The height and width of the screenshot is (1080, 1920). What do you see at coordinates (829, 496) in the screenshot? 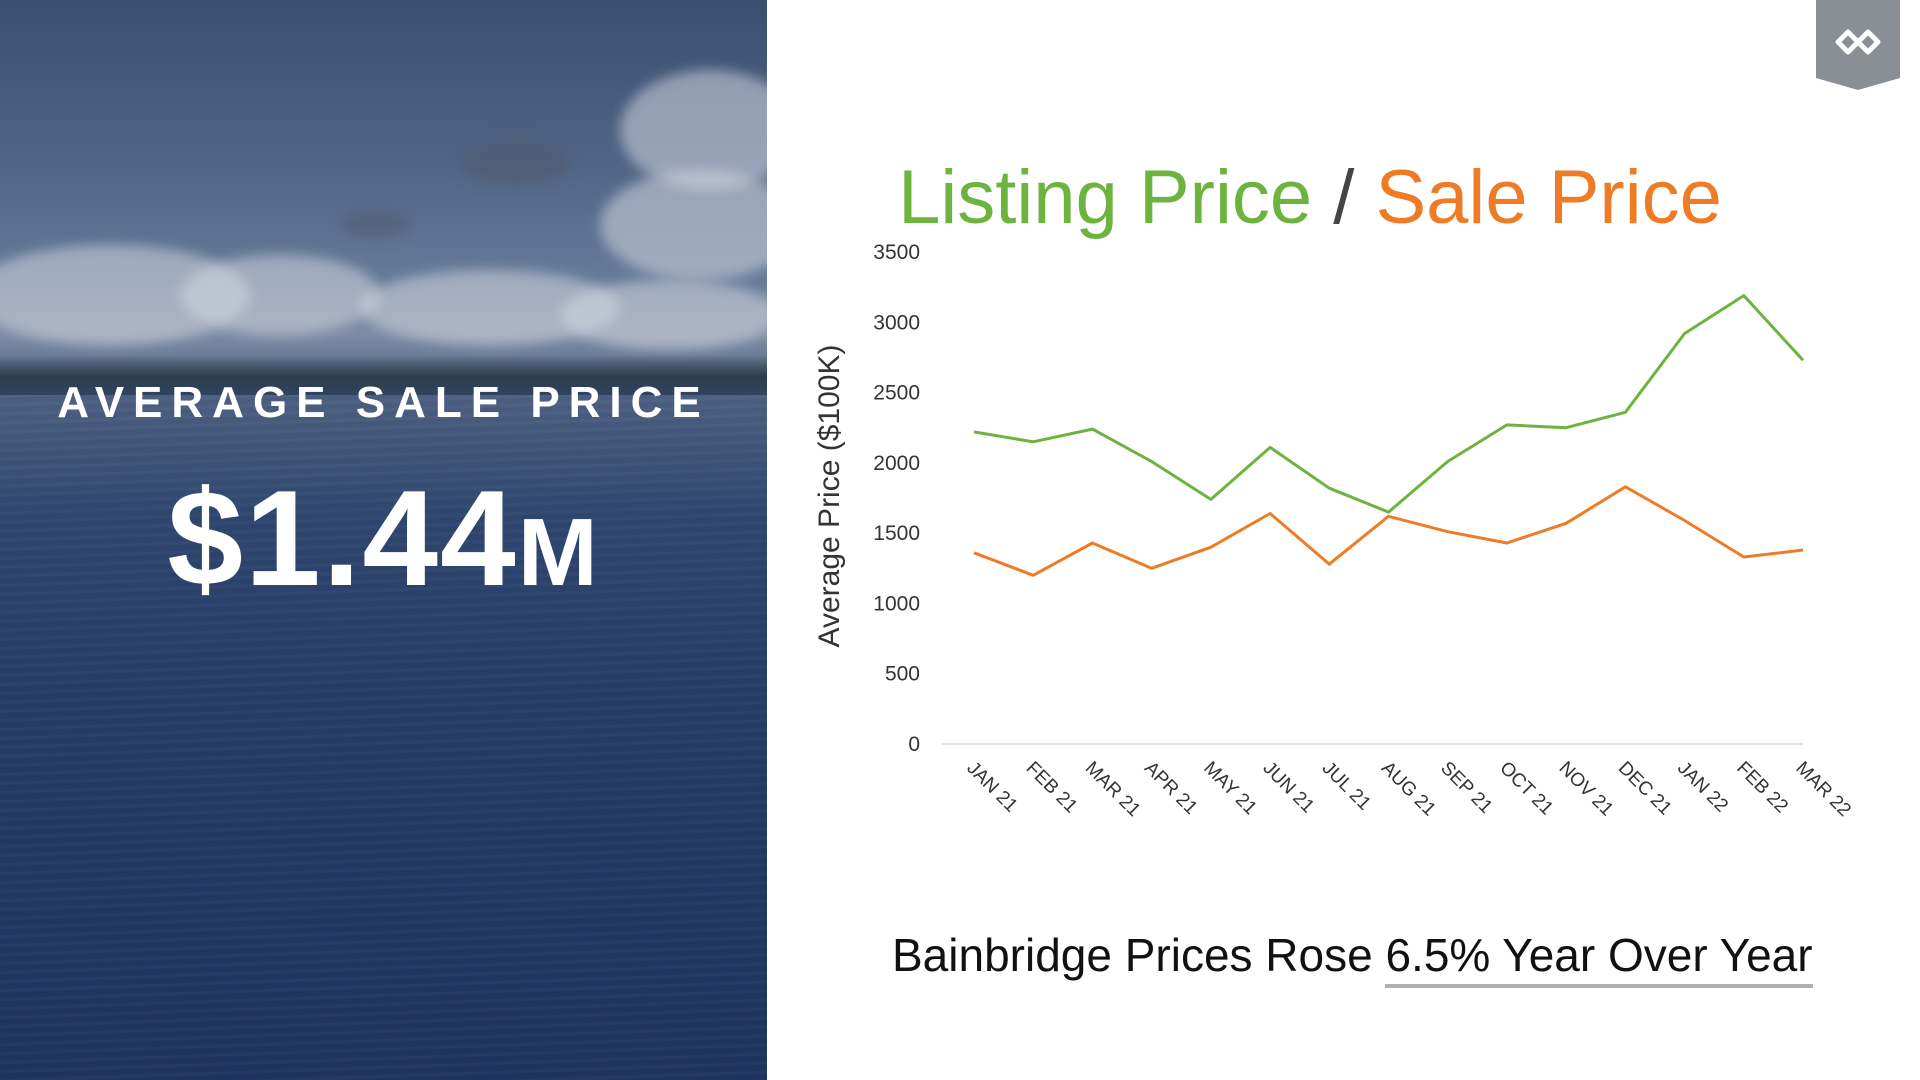
I see `y-axis-title: Average Price ($100K)` at bounding box center [829, 496].